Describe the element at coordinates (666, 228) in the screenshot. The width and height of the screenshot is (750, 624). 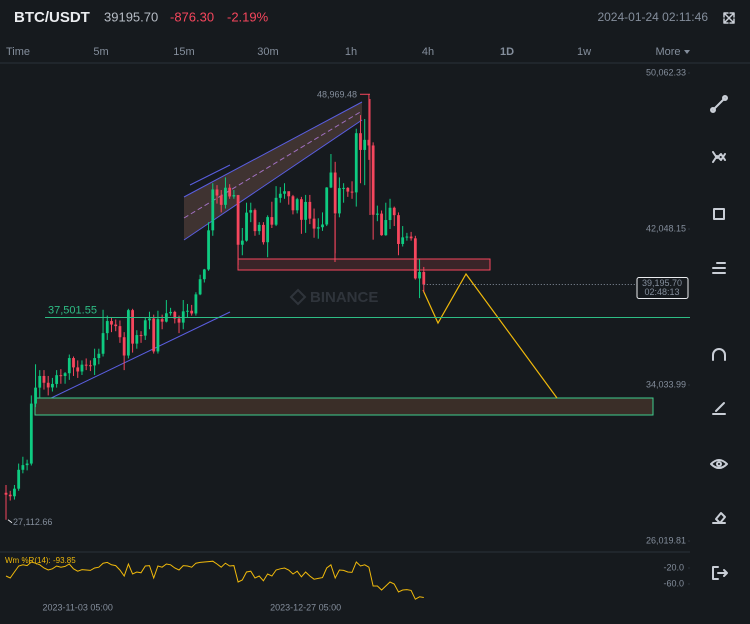
I see `y-tick-label: 42,048.15` at that location.